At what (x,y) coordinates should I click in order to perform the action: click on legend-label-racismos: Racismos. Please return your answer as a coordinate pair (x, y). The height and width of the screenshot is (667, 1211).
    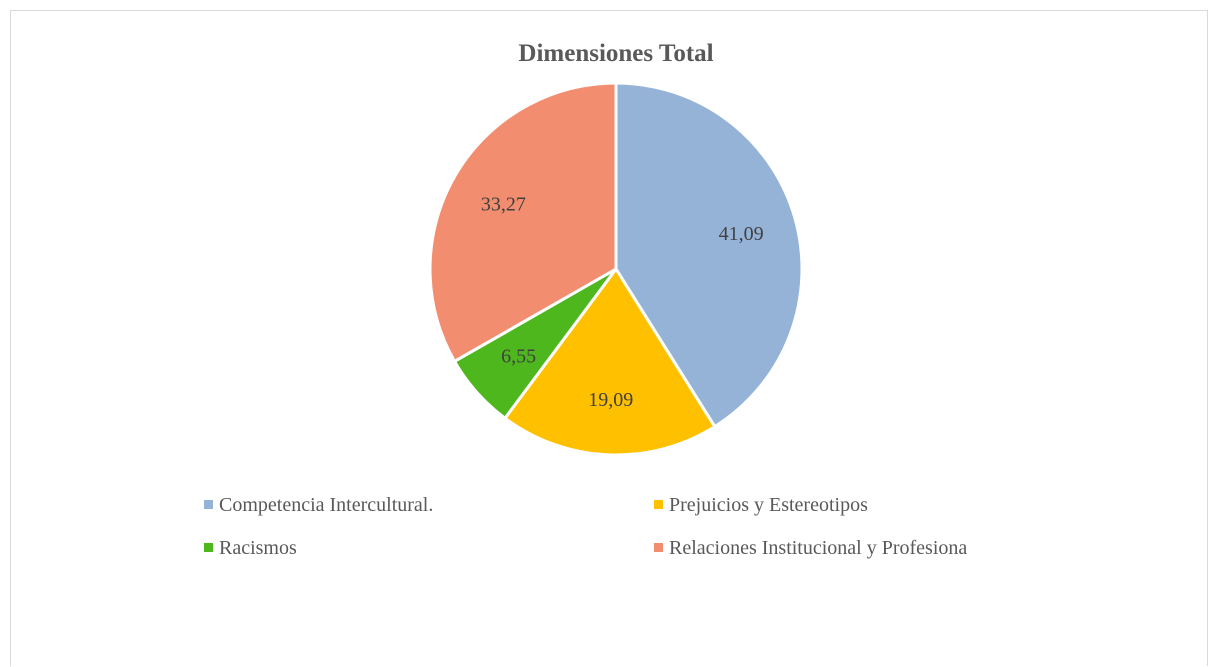
    Looking at the image, I should click on (258, 548).